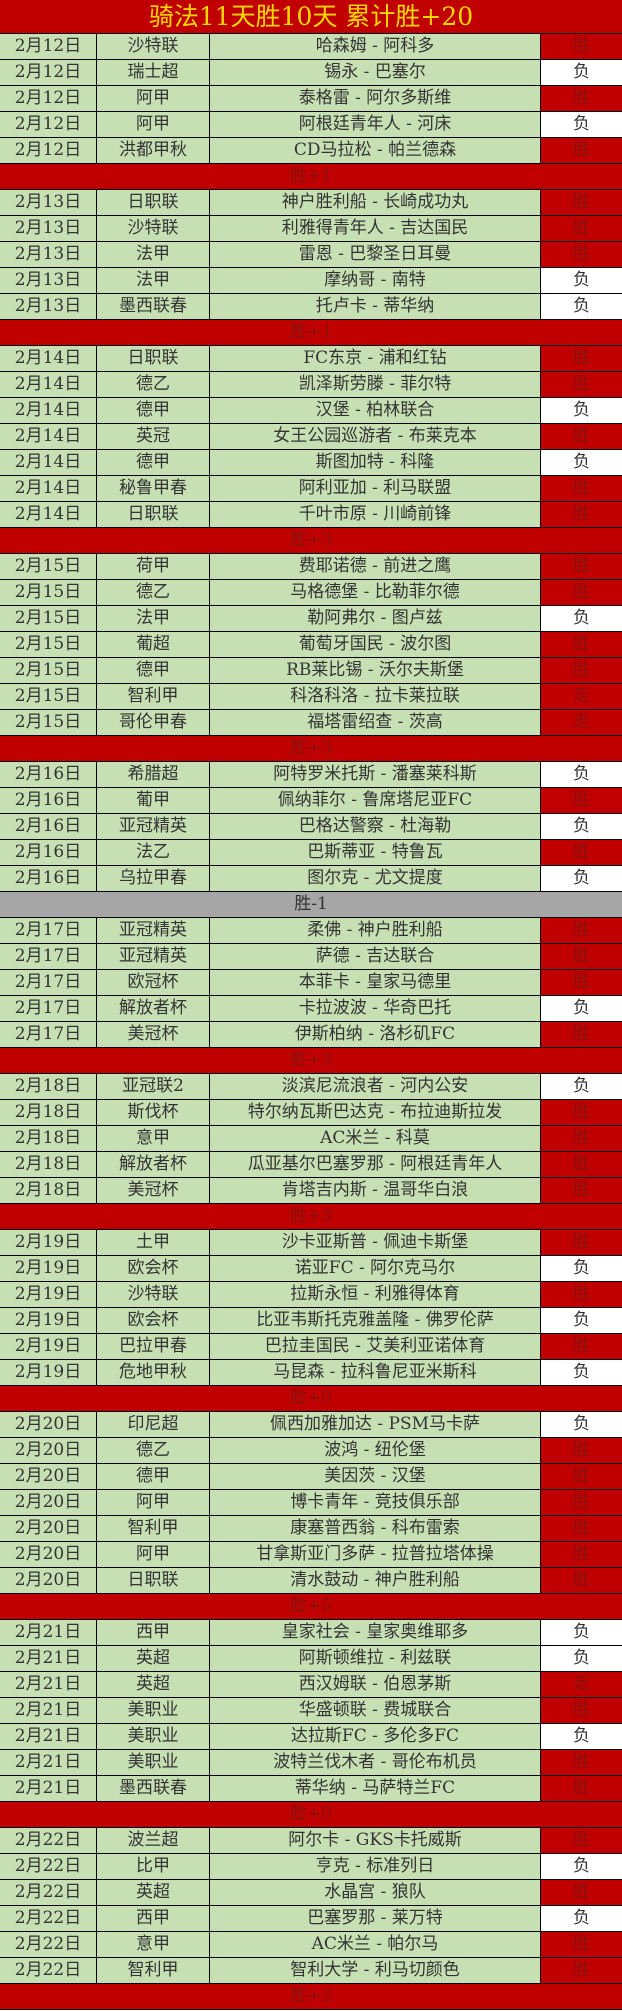  Describe the element at coordinates (375, 566) in the screenshot. I see `match-teams: 费耶诺德 - 前进之鹰` at that location.